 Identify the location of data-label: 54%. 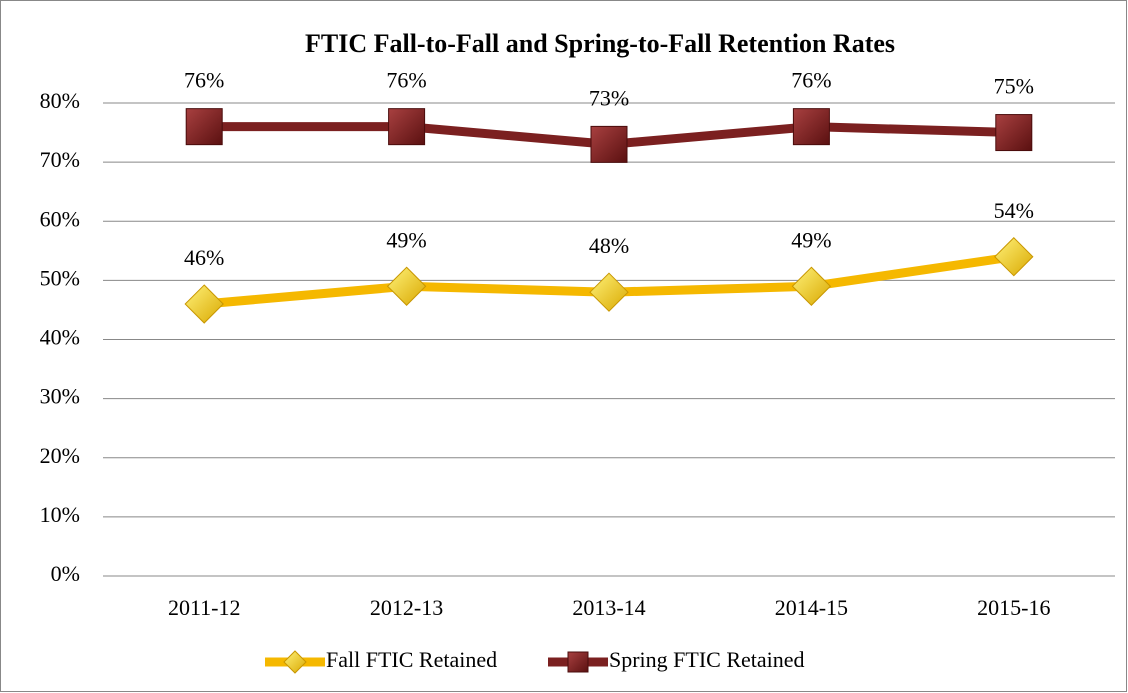
(1014, 210).